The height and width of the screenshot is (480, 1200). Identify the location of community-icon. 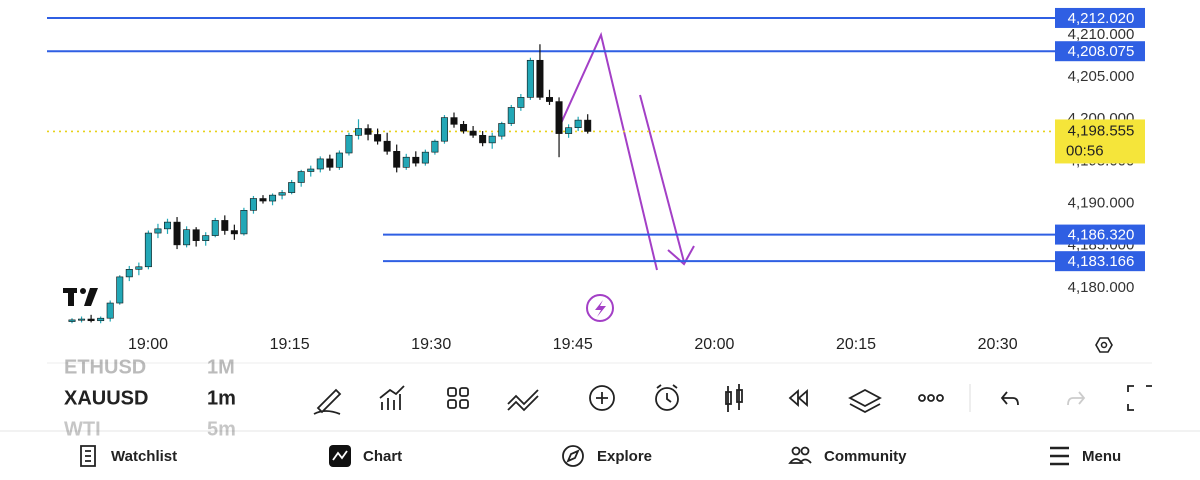
(796, 451).